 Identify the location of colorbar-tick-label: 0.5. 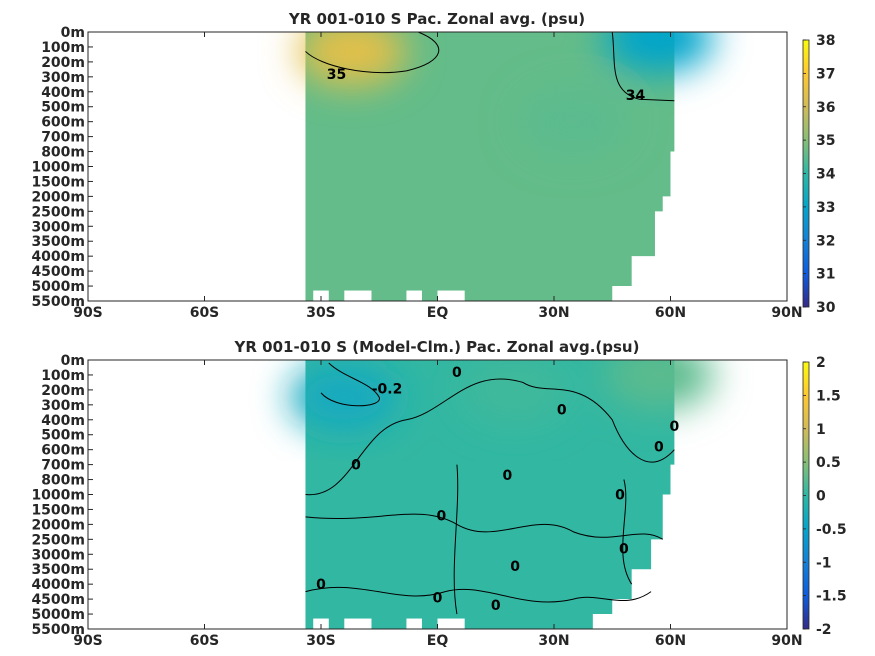
(828, 463).